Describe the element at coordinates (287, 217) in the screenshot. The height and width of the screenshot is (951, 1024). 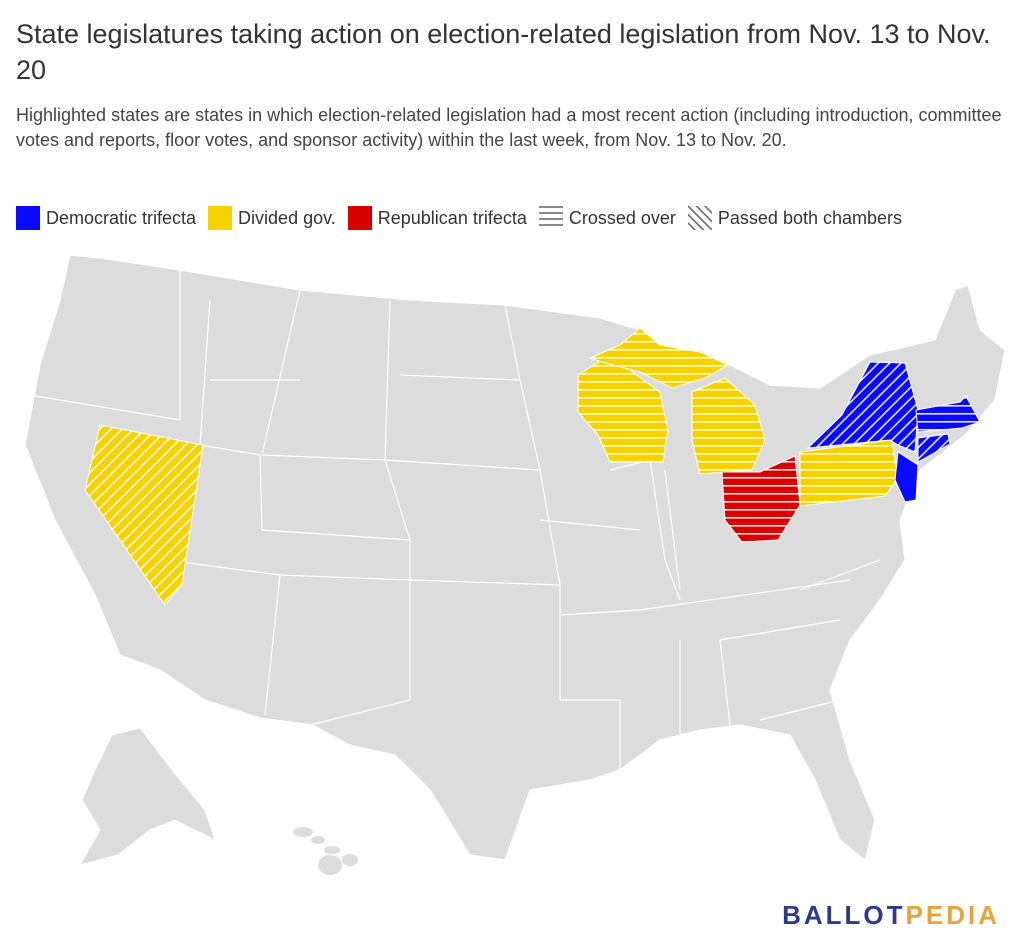
I see `legend-label-divided: Divided gov.` at that location.